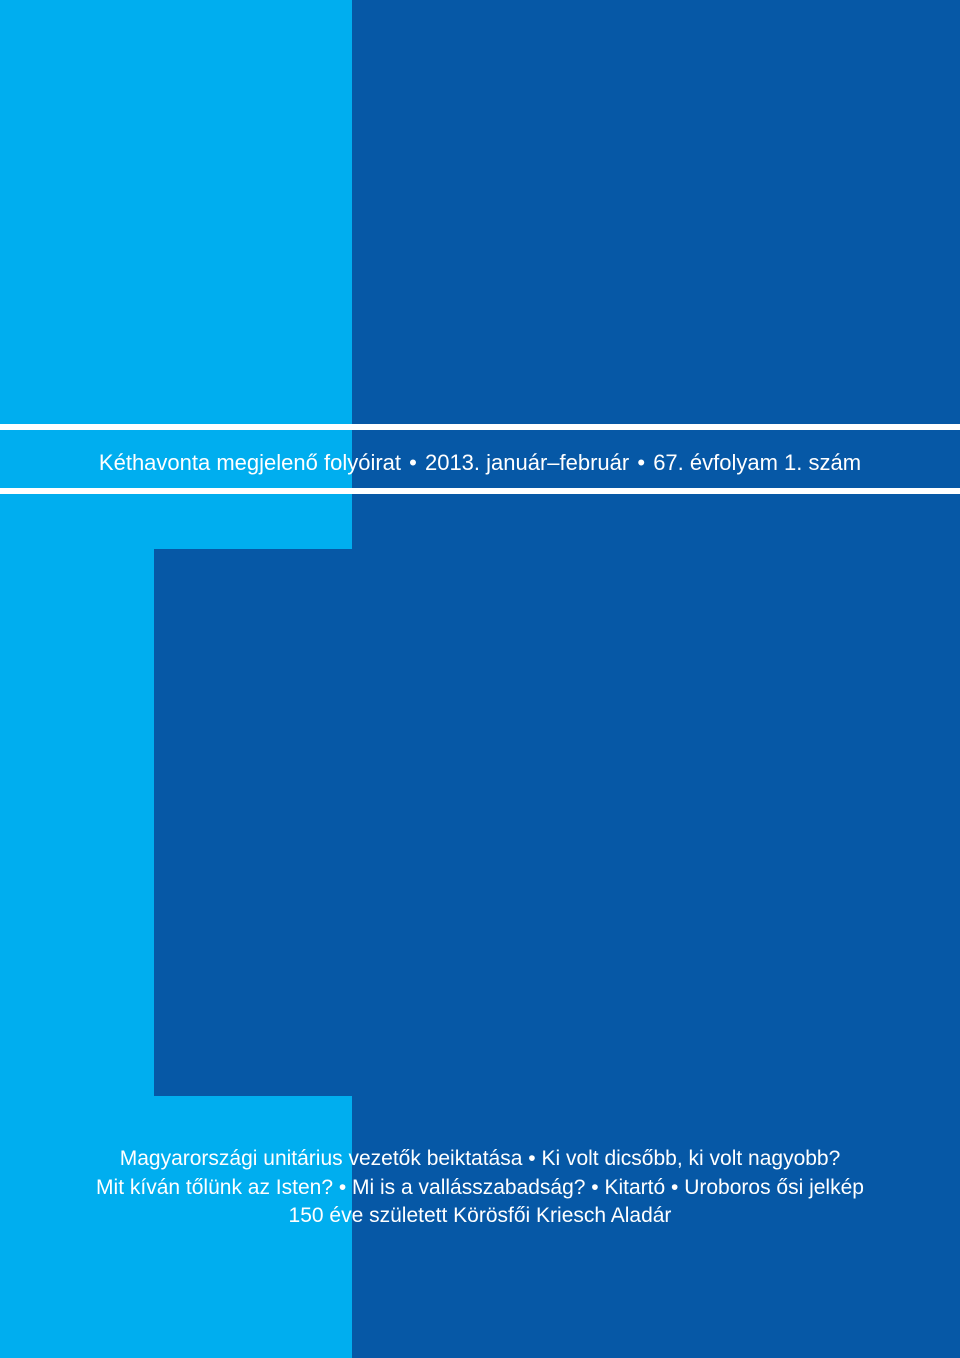 This screenshot has height=1358, width=960. I want to click on dark-blue-block, so click(253, 822).